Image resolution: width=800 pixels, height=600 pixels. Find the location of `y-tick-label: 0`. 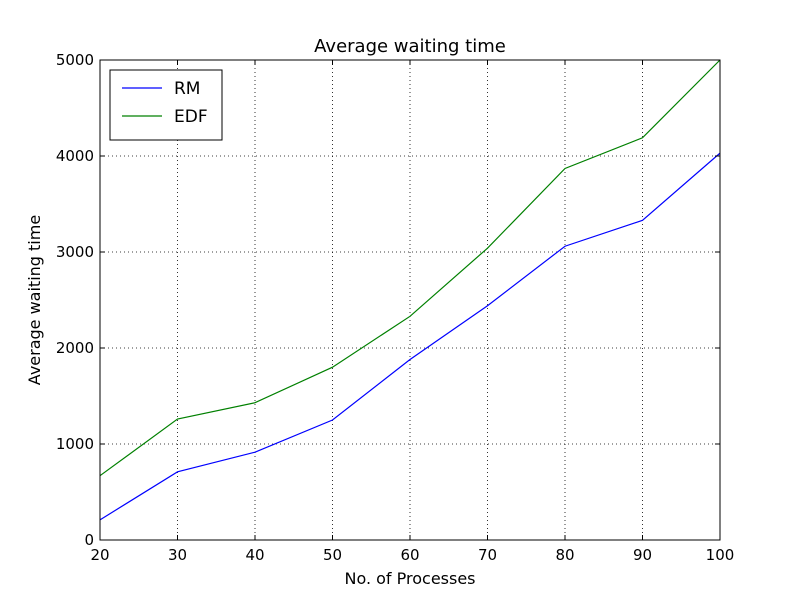

y-tick-label: 0 is located at coordinates (89, 540).